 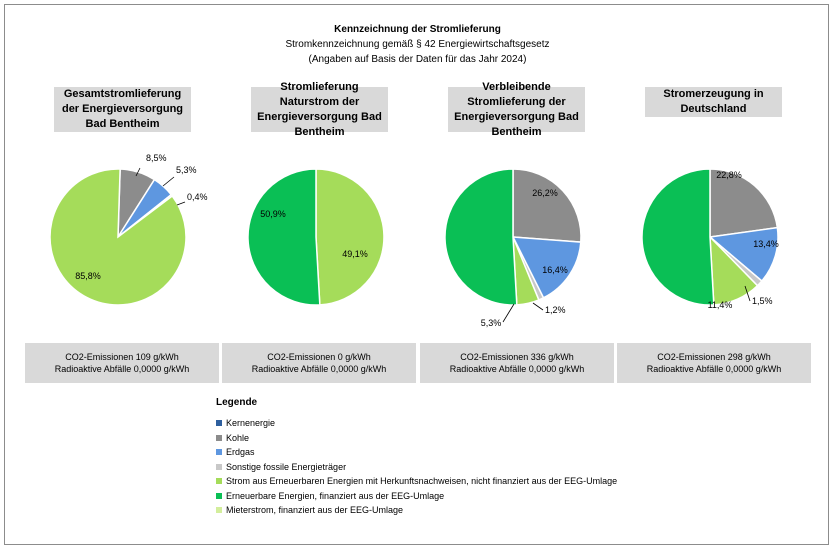 I want to click on pie-4-leader-line, so click(x=747, y=293).